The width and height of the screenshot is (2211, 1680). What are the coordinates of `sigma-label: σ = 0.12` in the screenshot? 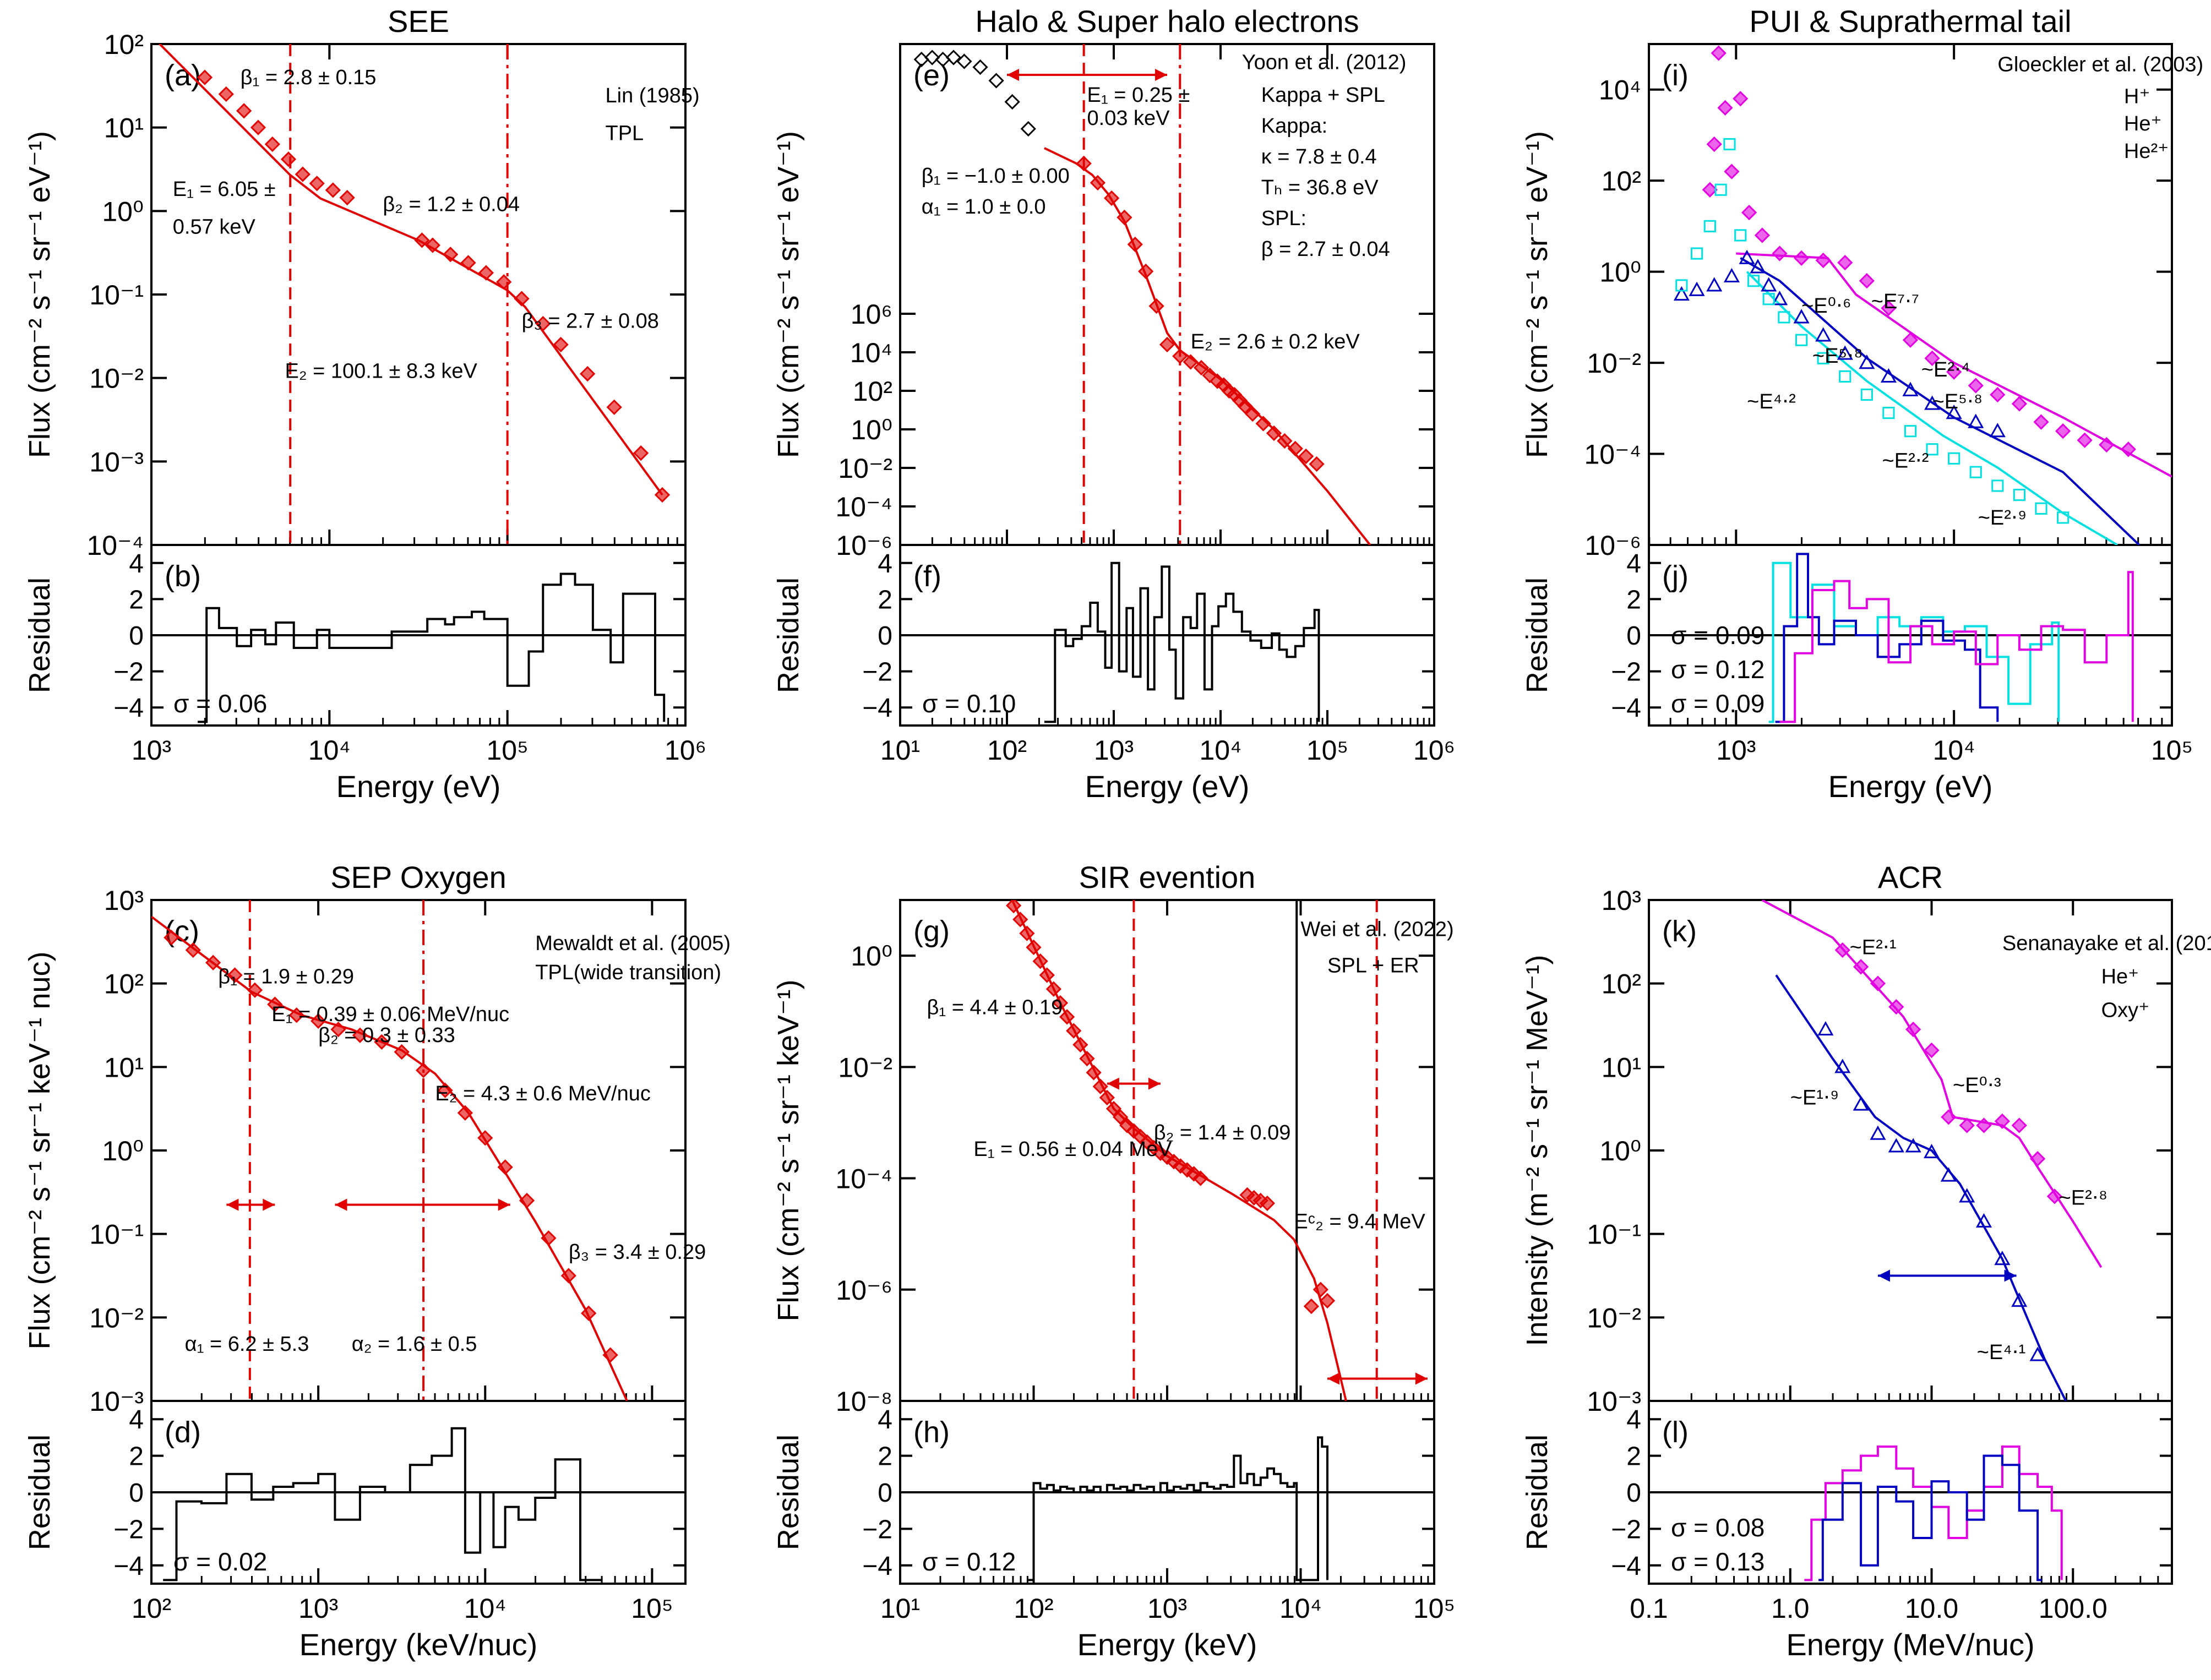 It's located at (1718, 669).